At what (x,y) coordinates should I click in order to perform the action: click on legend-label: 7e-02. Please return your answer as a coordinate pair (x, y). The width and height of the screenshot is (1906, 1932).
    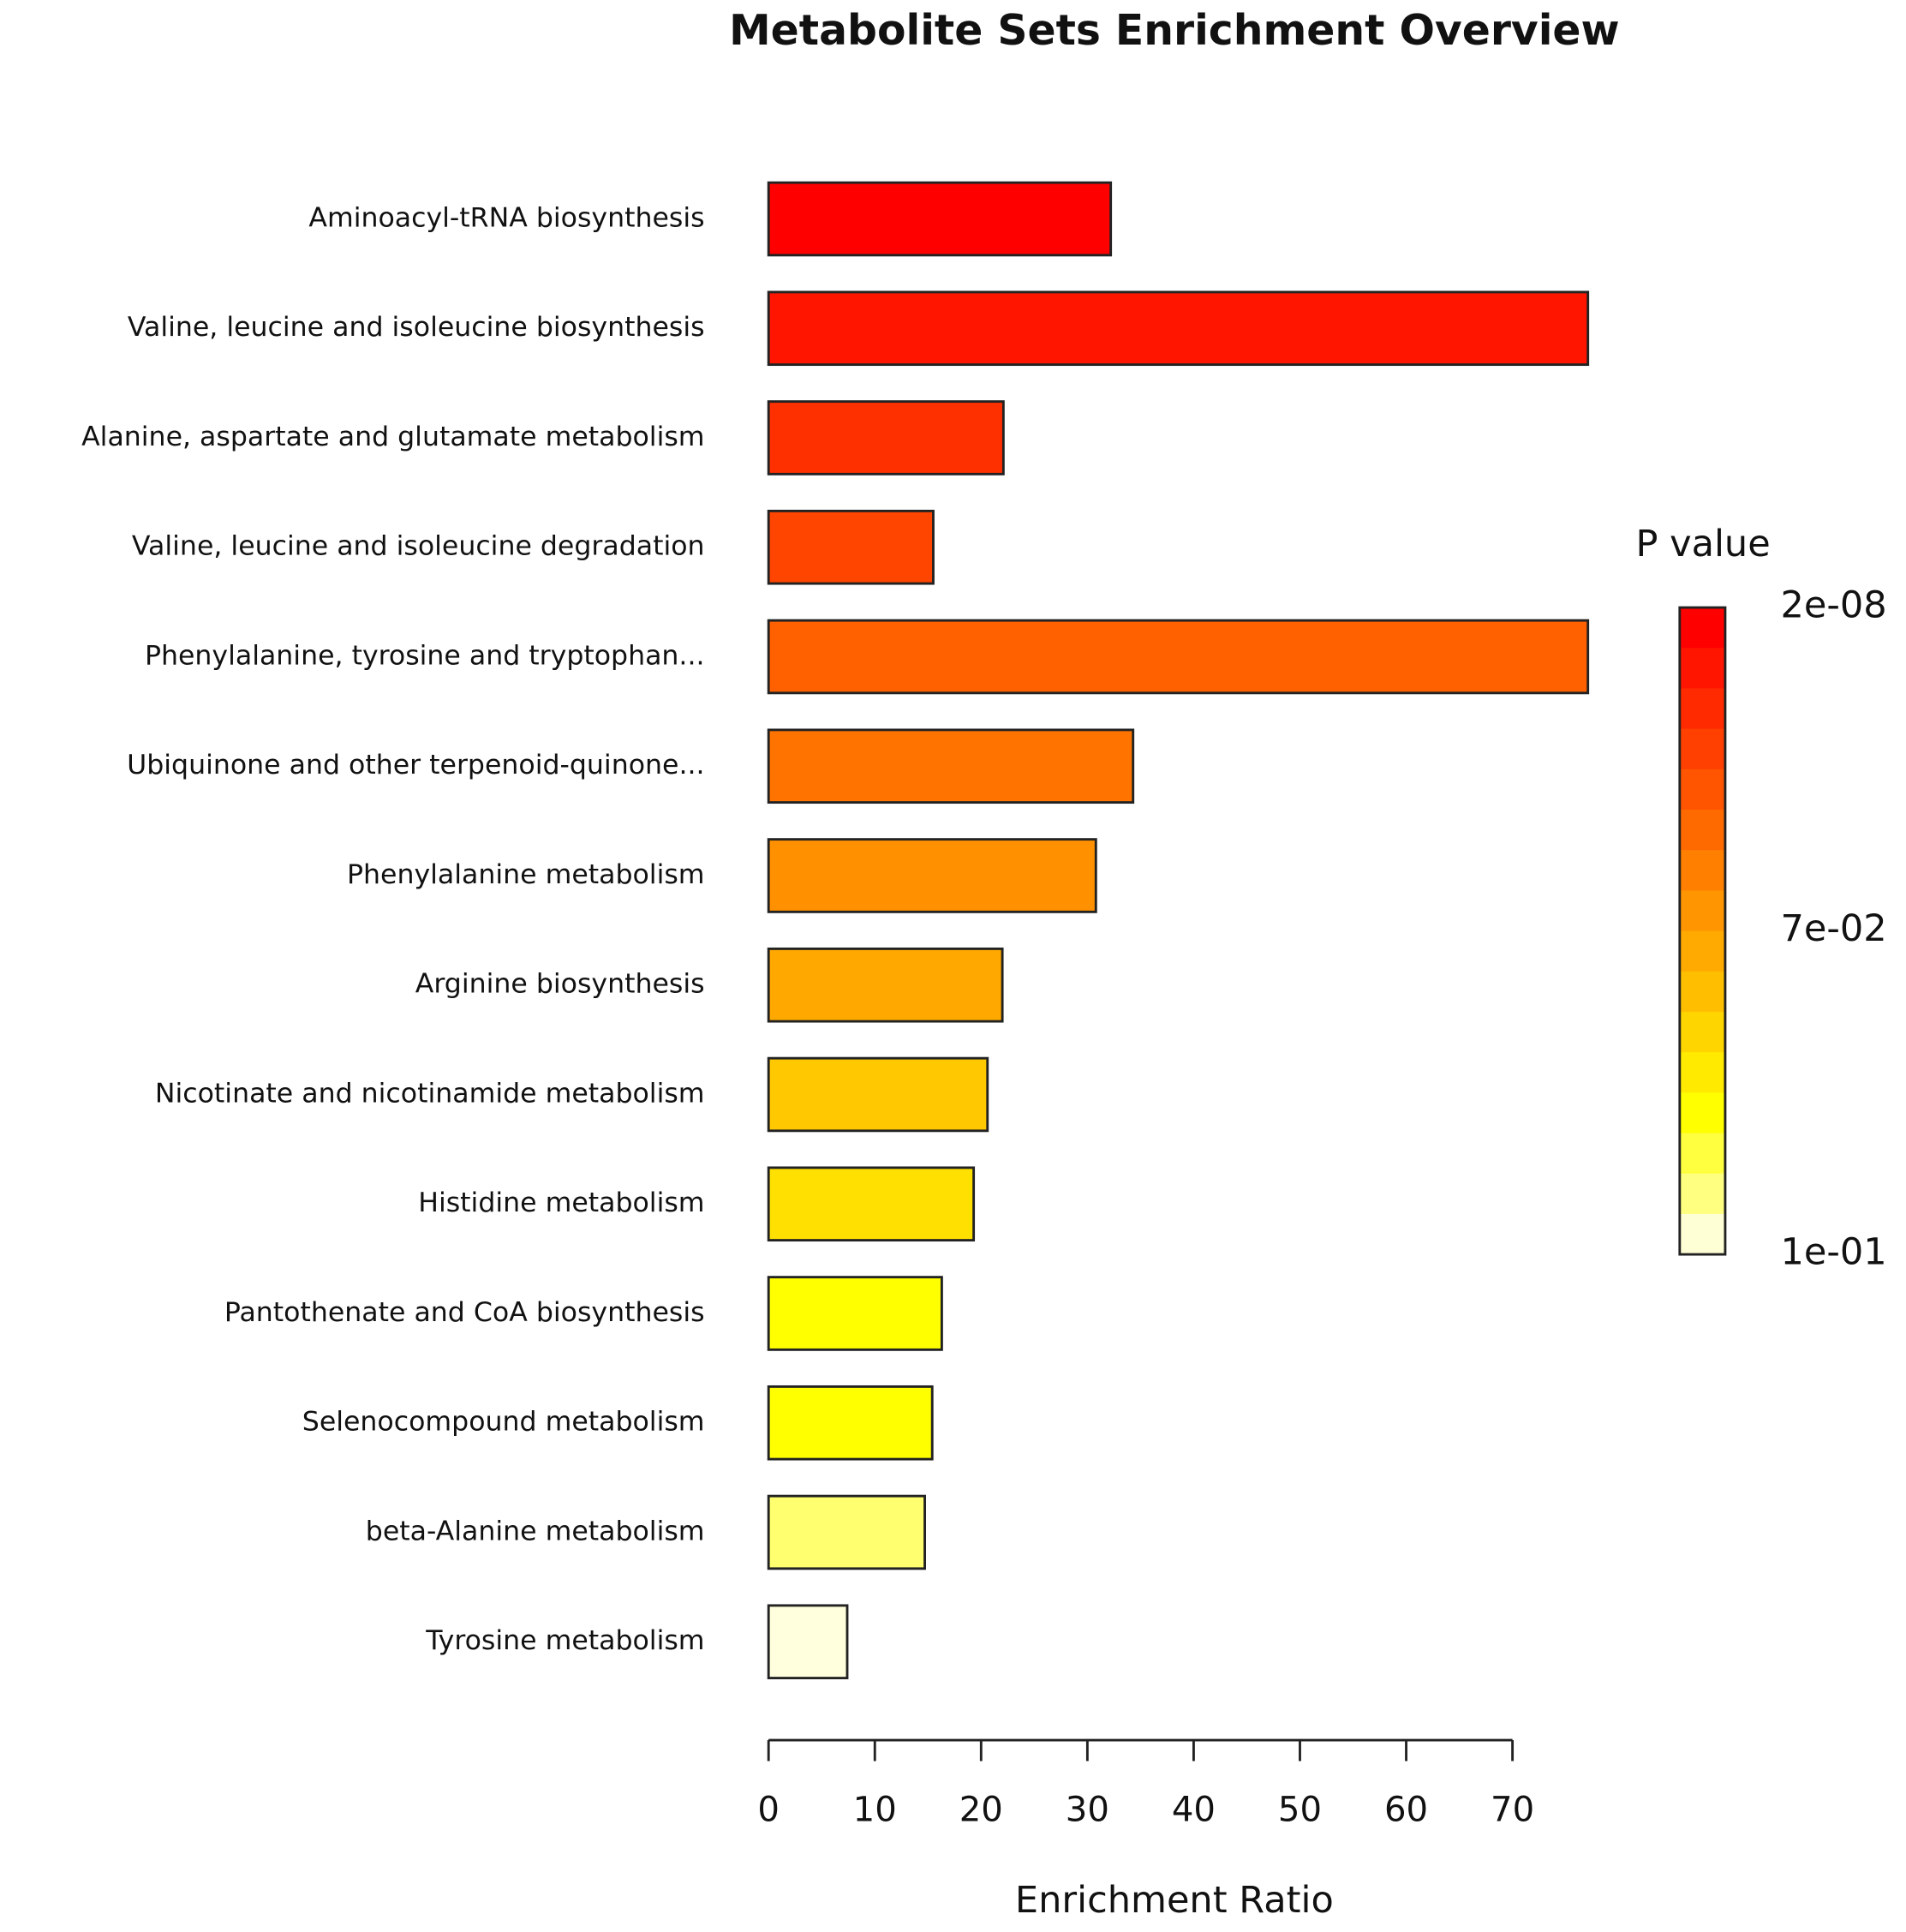
    Looking at the image, I should click on (1834, 928).